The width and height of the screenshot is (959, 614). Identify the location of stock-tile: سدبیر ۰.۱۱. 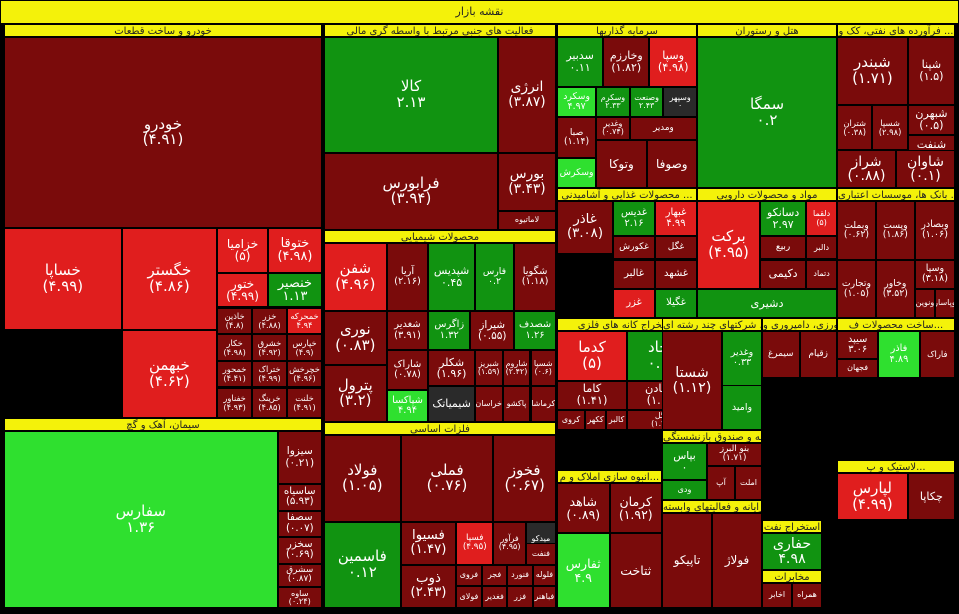
(580, 62).